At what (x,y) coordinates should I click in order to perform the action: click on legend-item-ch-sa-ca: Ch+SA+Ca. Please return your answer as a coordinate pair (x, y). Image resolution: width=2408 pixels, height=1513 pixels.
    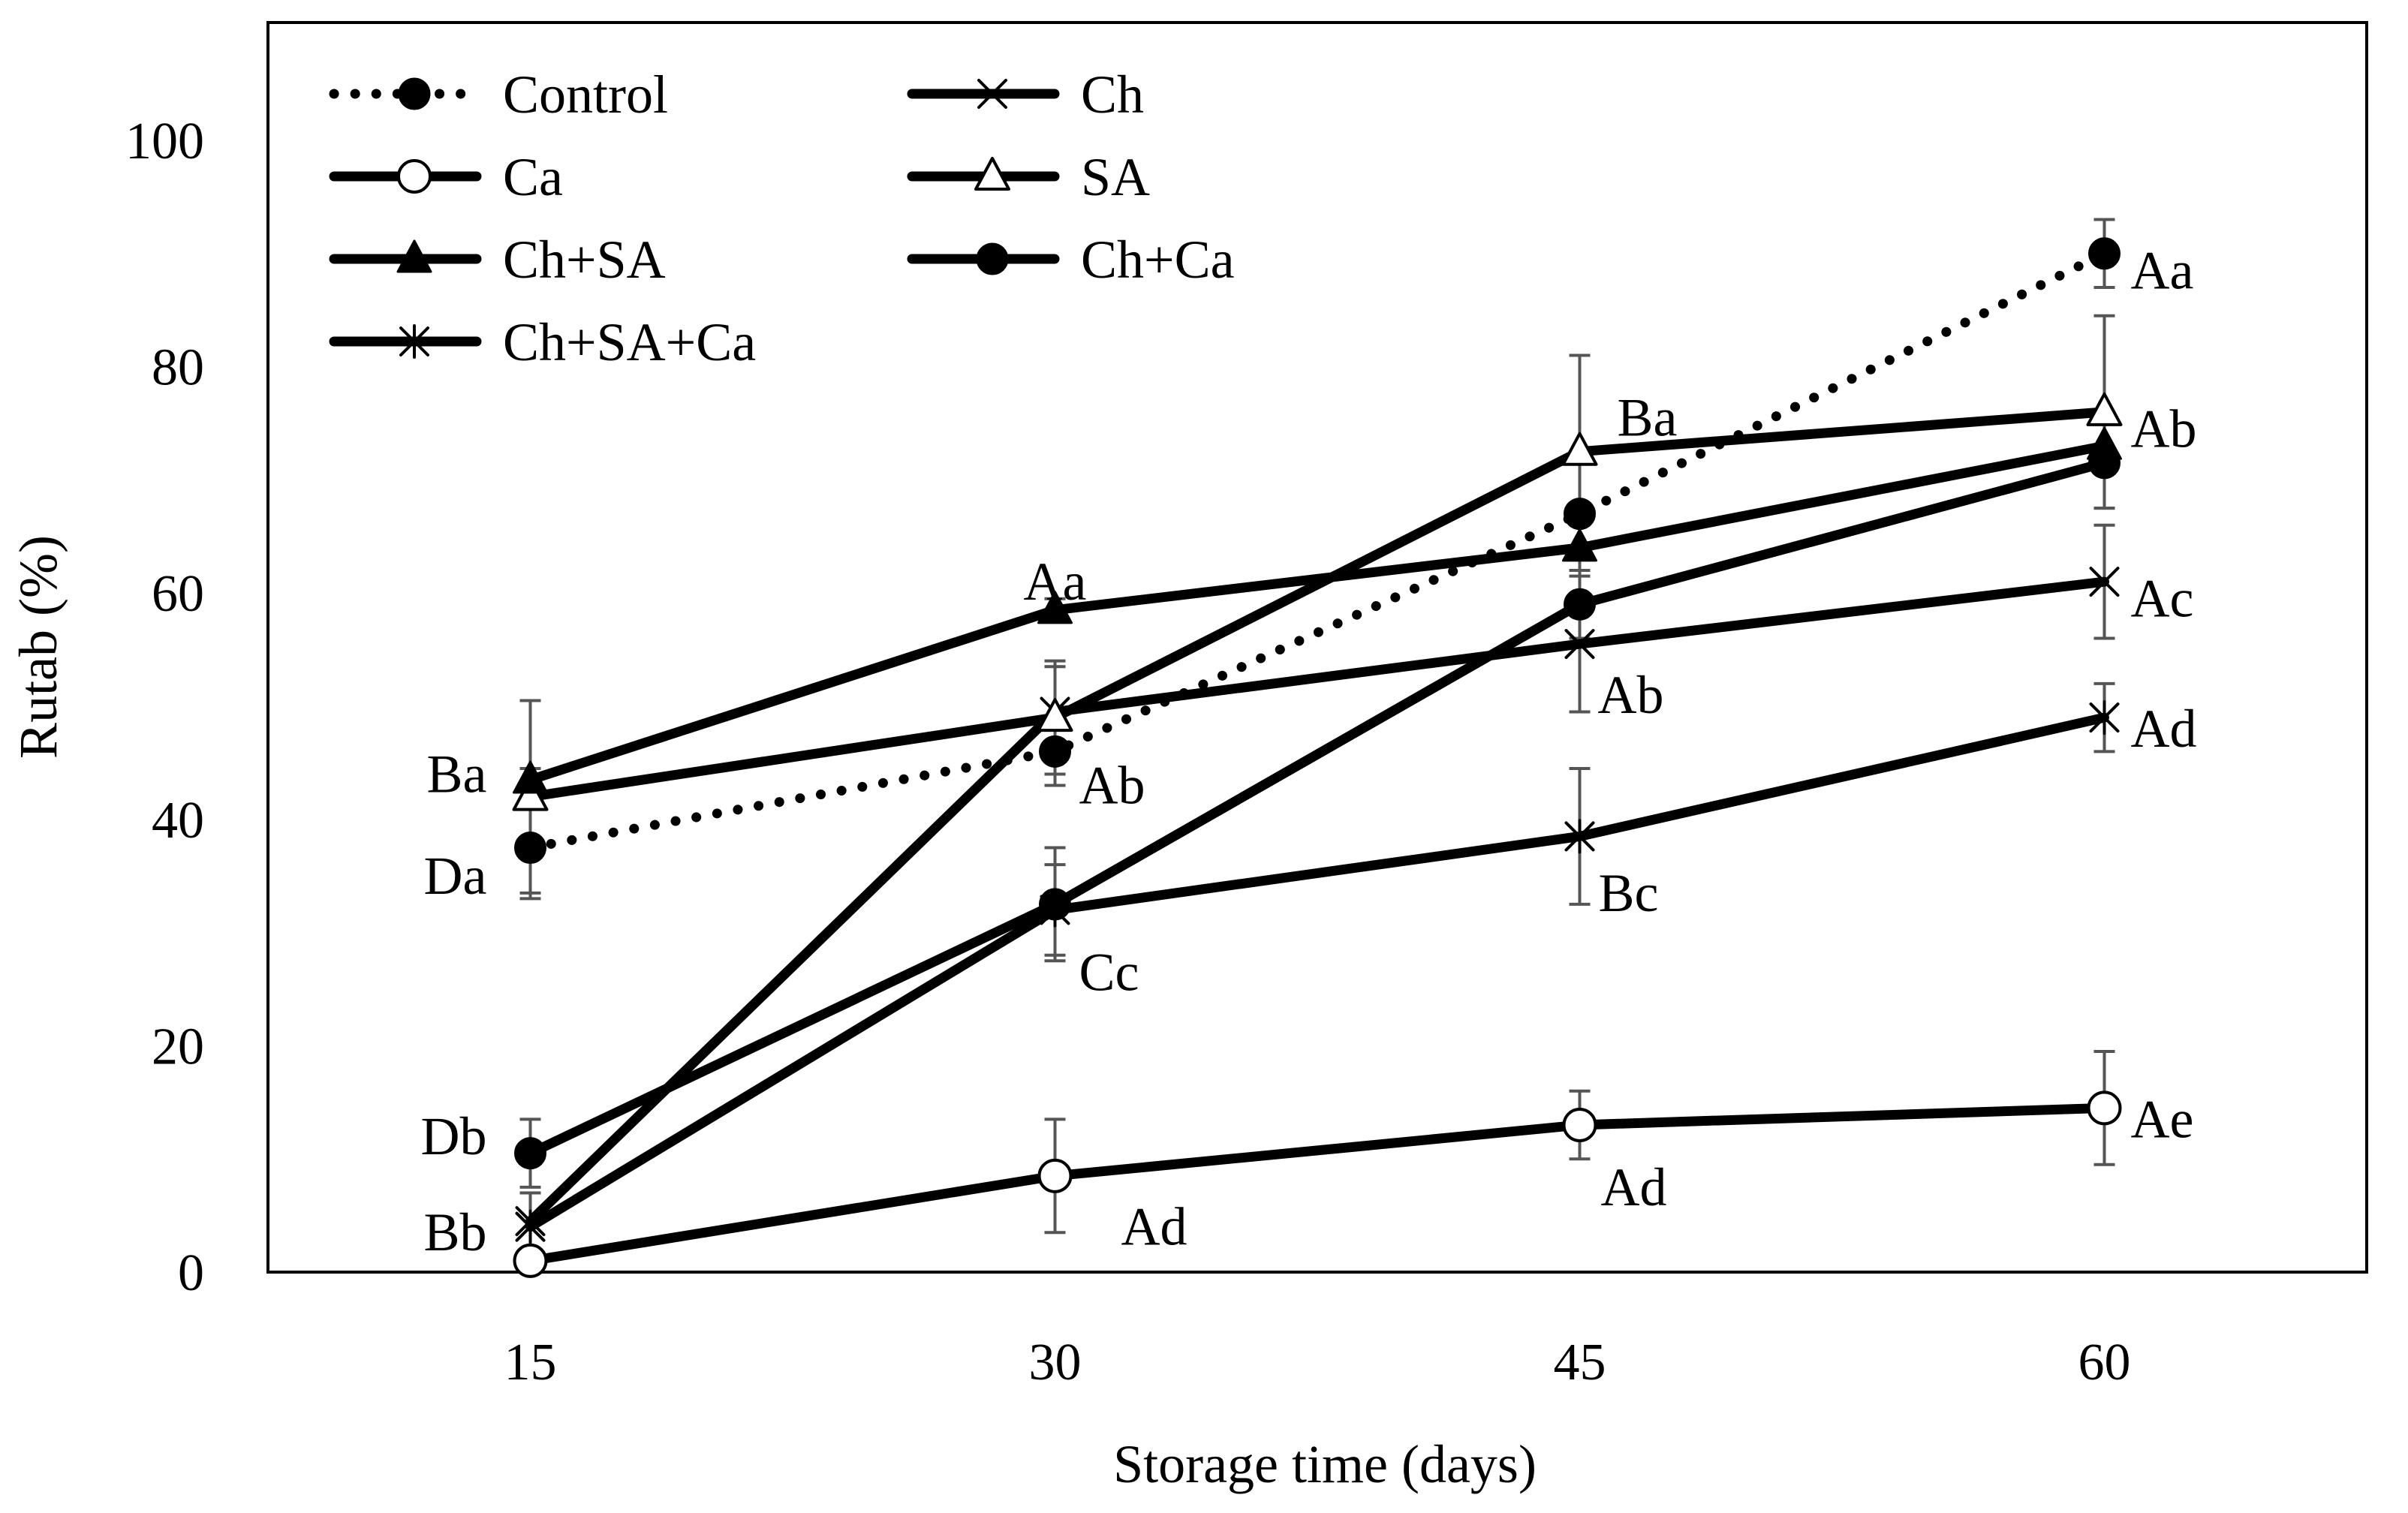
    Looking at the image, I should click on (542, 342).